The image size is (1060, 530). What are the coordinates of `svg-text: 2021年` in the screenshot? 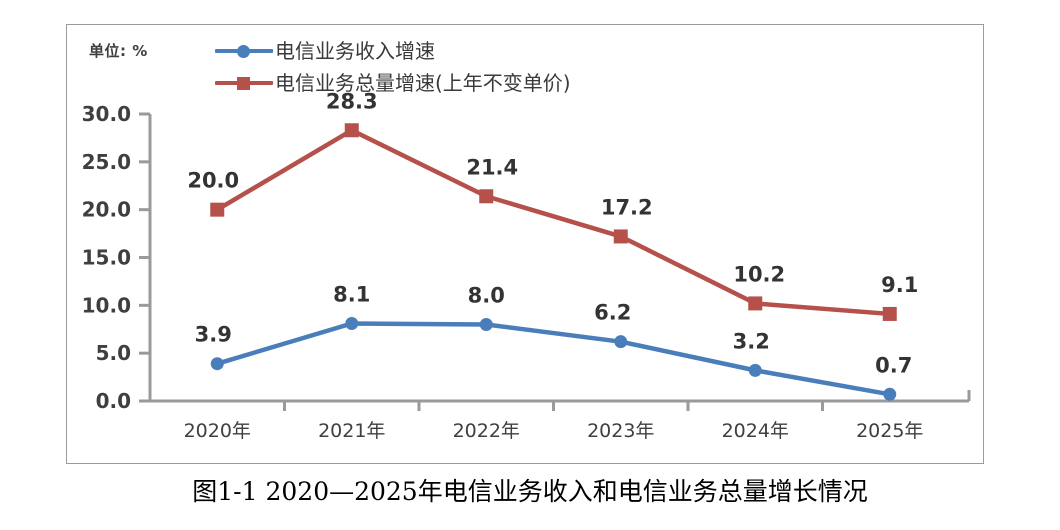 It's located at (351, 431).